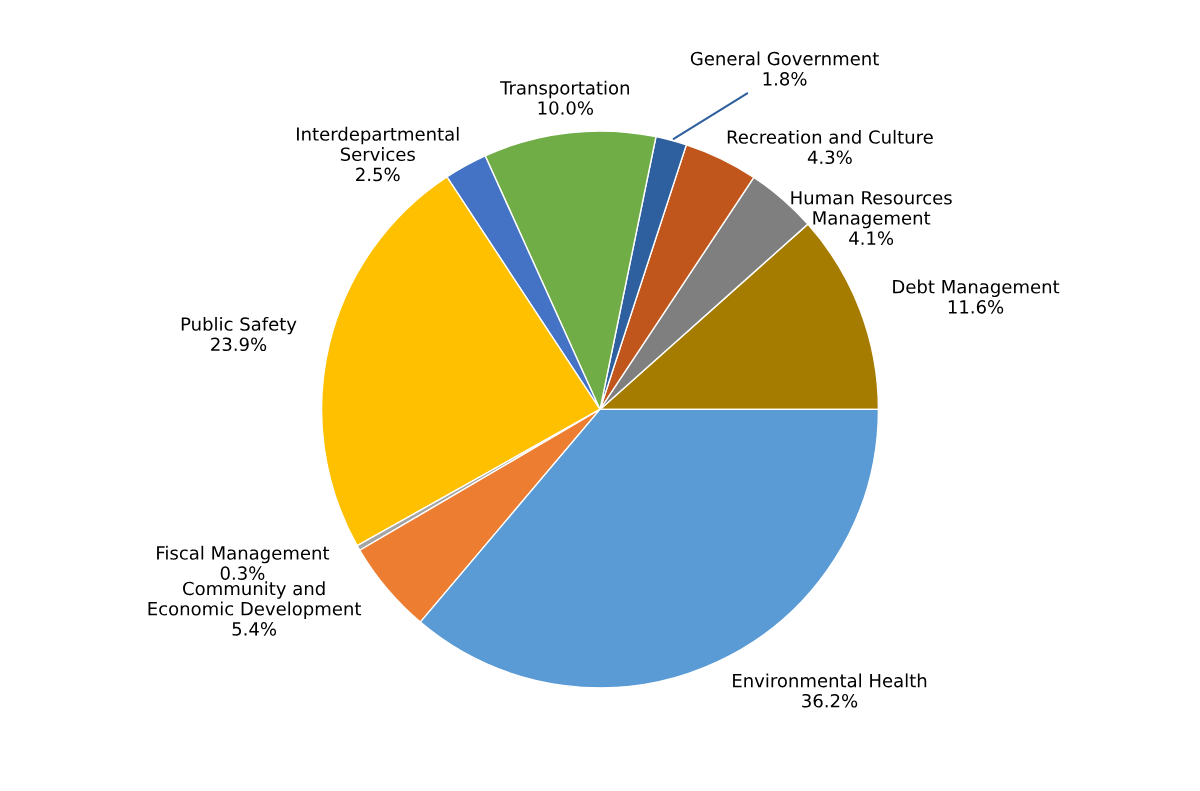 The image size is (1200, 791). What do you see at coordinates (871, 210) in the screenshot?
I see `slice-label: Human Resources Management` at bounding box center [871, 210].